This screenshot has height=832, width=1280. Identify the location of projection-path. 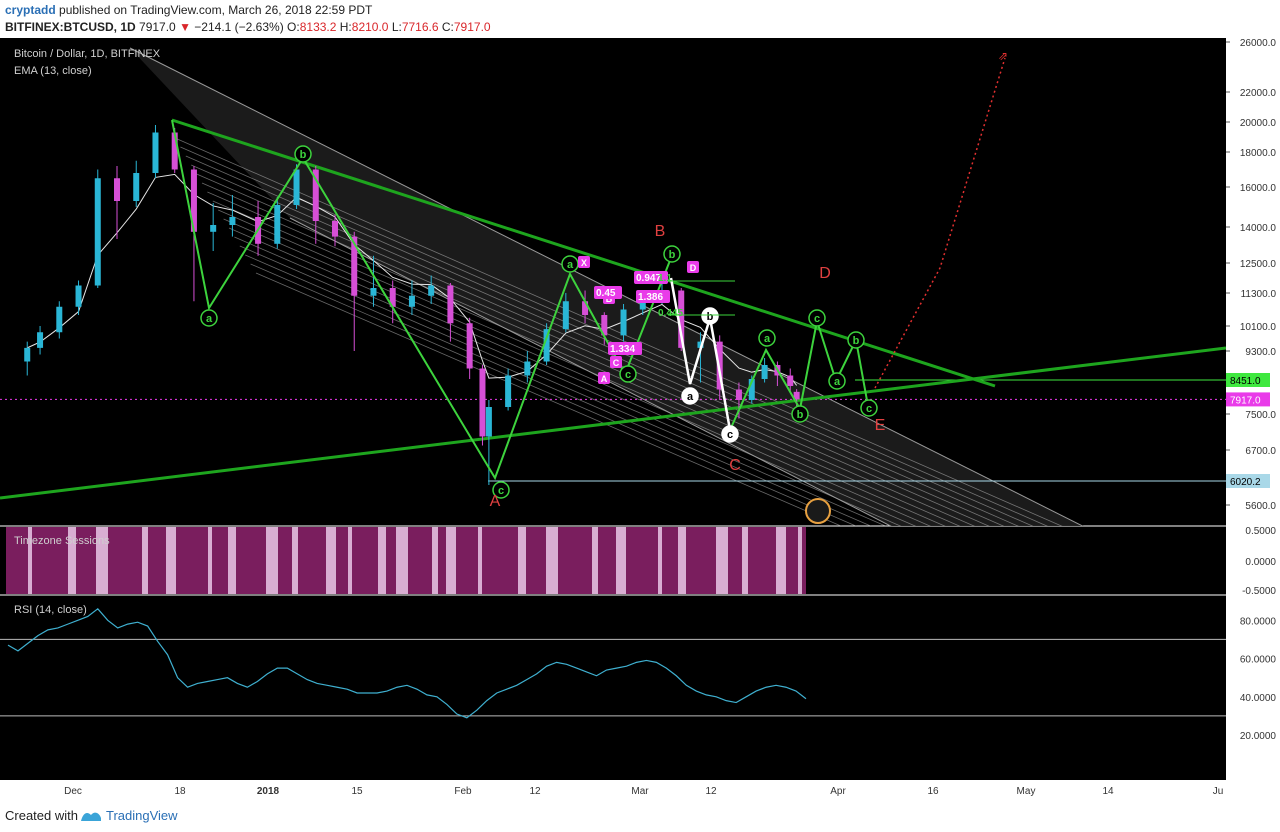
(940, 223).